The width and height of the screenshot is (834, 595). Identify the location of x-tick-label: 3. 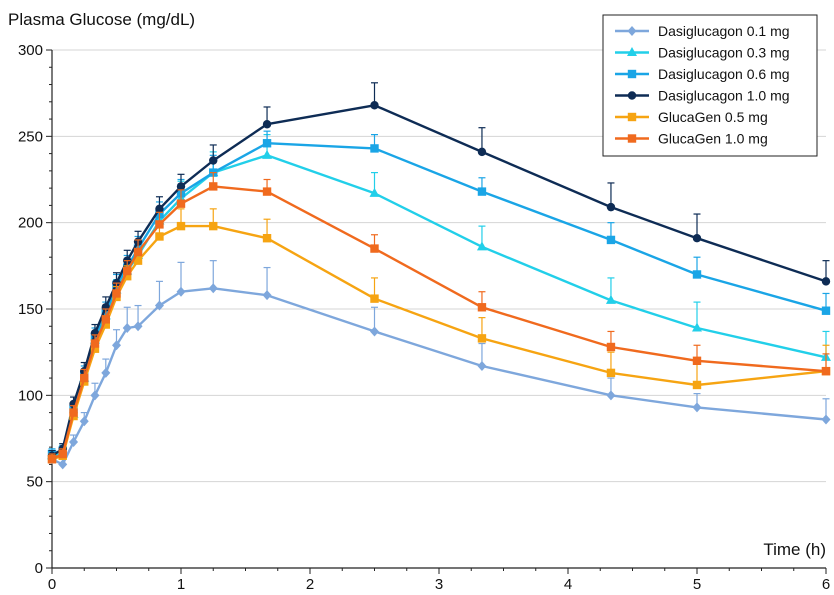
(439, 584).